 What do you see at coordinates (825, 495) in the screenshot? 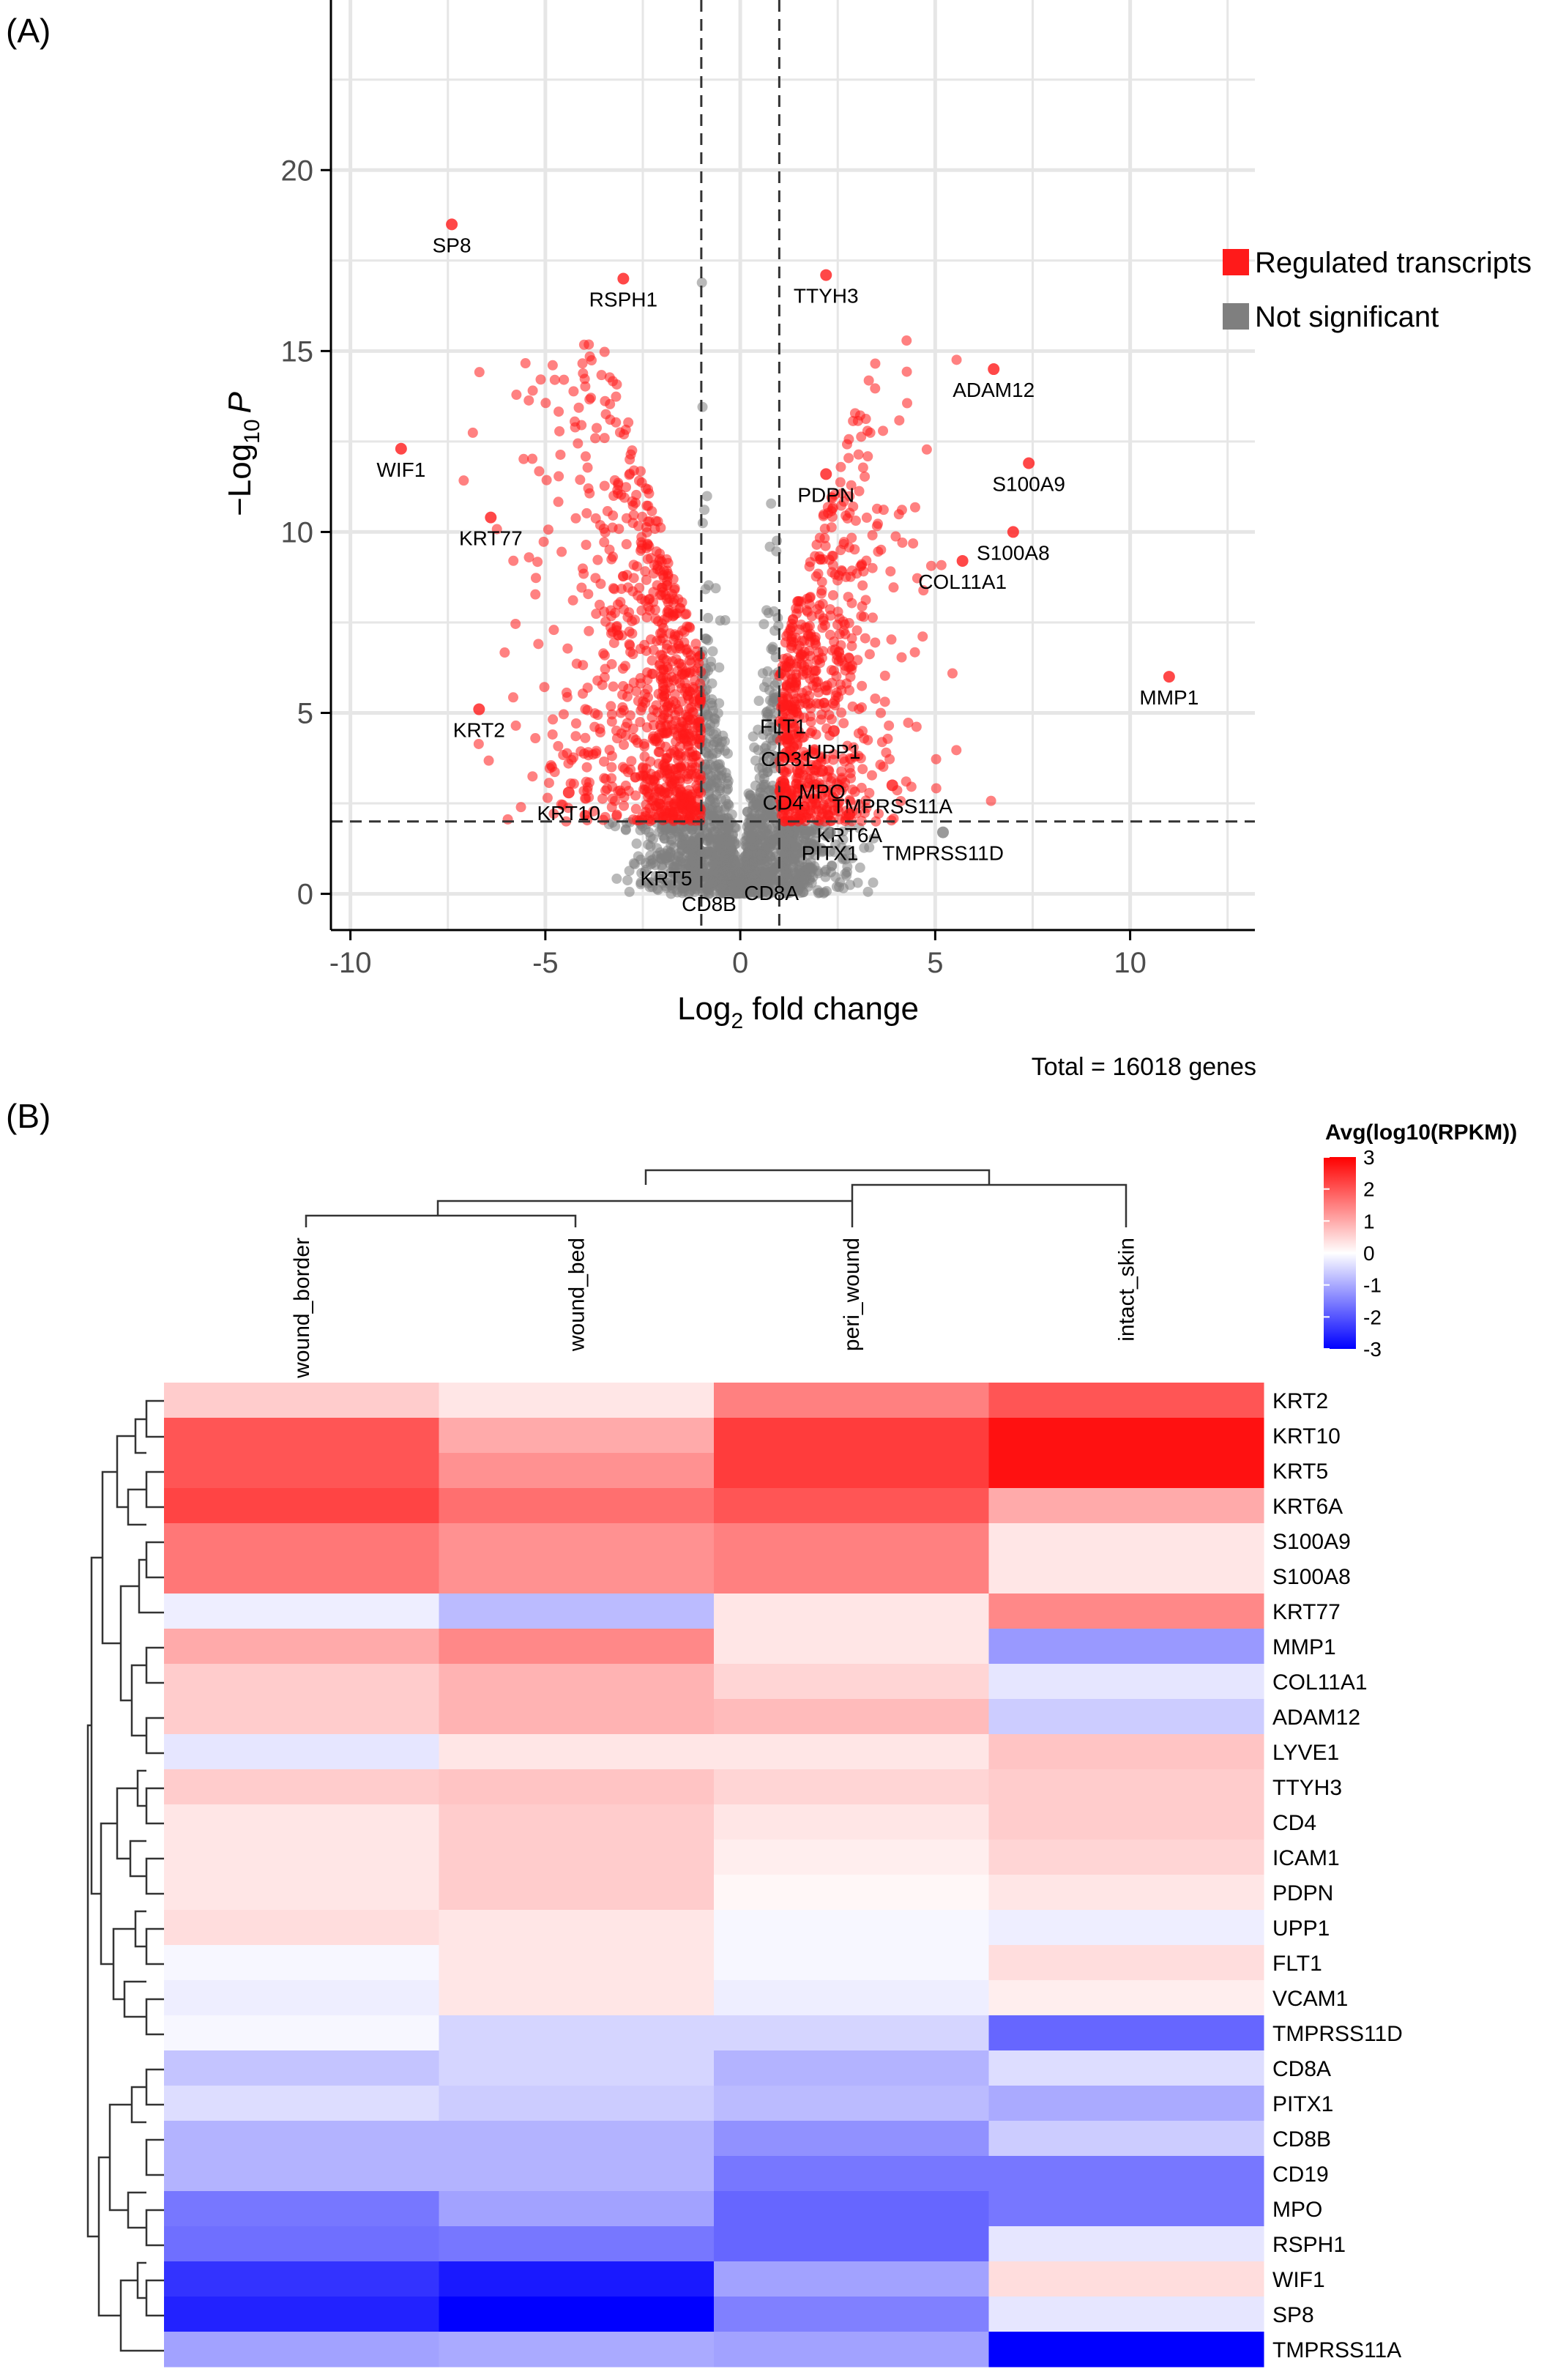
I see `gene-label-pdpn: PDPN` at bounding box center [825, 495].